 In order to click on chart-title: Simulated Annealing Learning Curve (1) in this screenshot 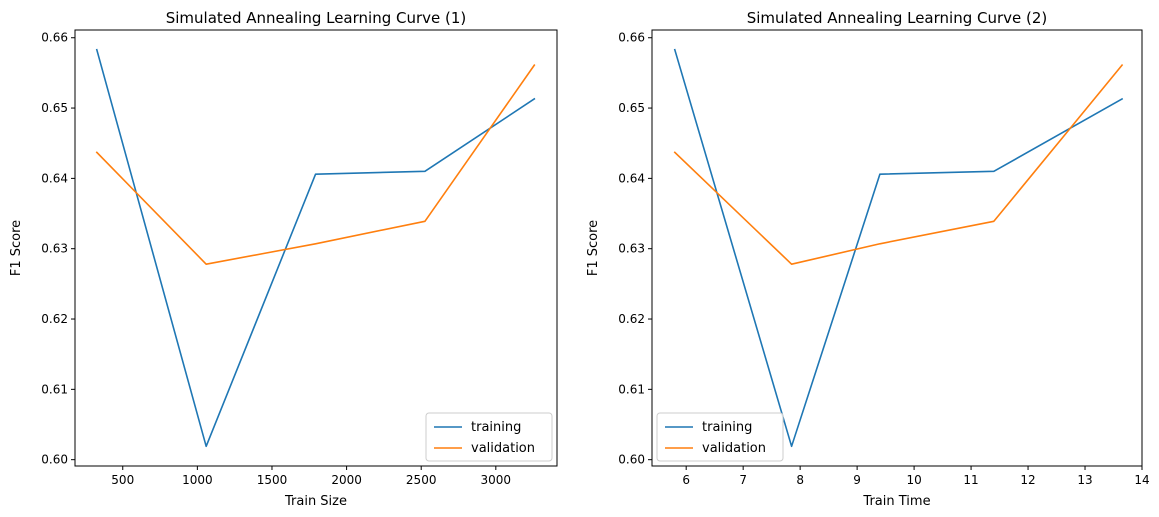, I will do `click(316, 18)`.